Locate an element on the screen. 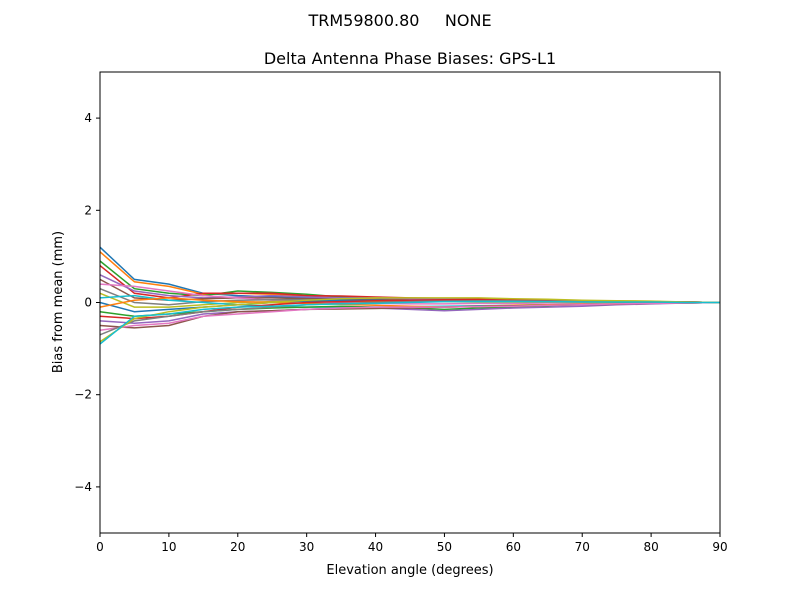 The height and width of the screenshot is (604, 800). chart-title: Delta Antenna Phase Biases: GPS-L1 is located at coordinates (410, 58).